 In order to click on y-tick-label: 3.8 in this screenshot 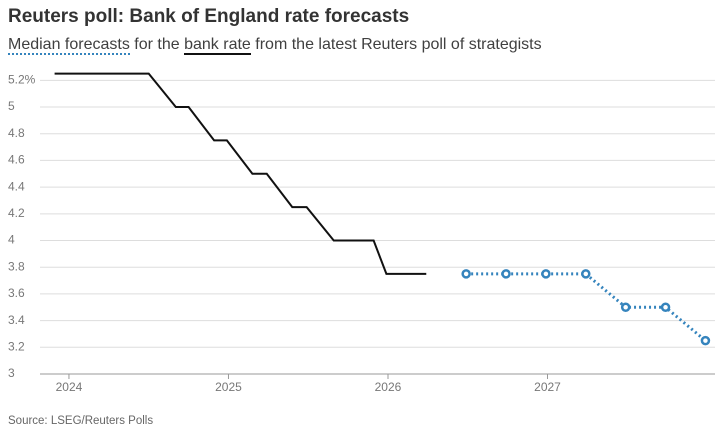, I will do `click(16, 266)`.